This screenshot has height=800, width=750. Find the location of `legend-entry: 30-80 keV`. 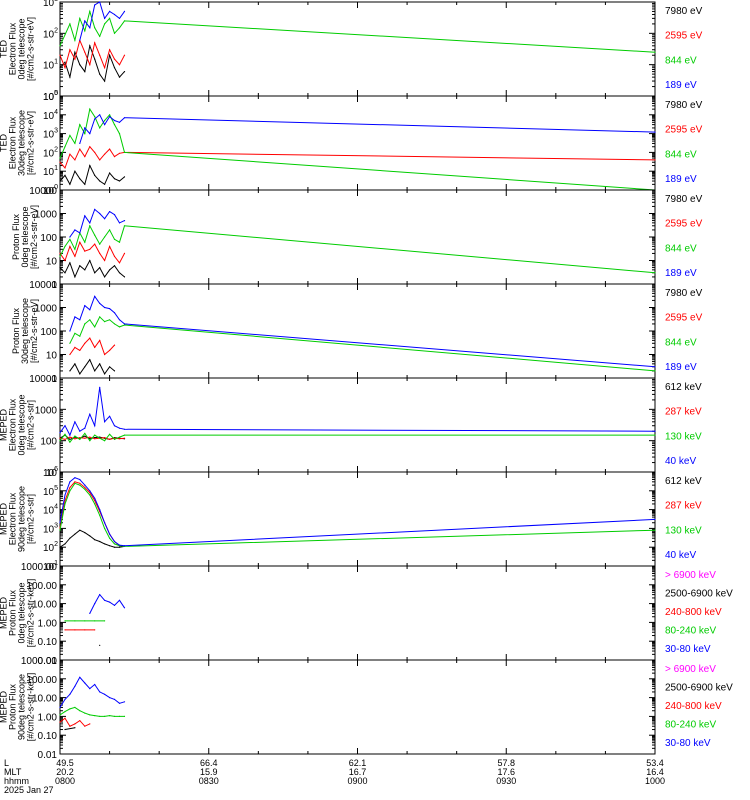

legend-entry: 30-80 keV is located at coordinates (688, 649).